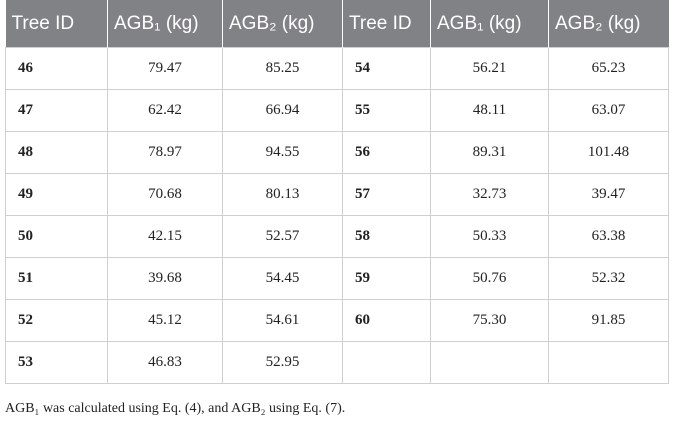  What do you see at coordinates (489, 152) in the screenshot?
I see `value-cell: 89.31` at bounding box center [489, 152].